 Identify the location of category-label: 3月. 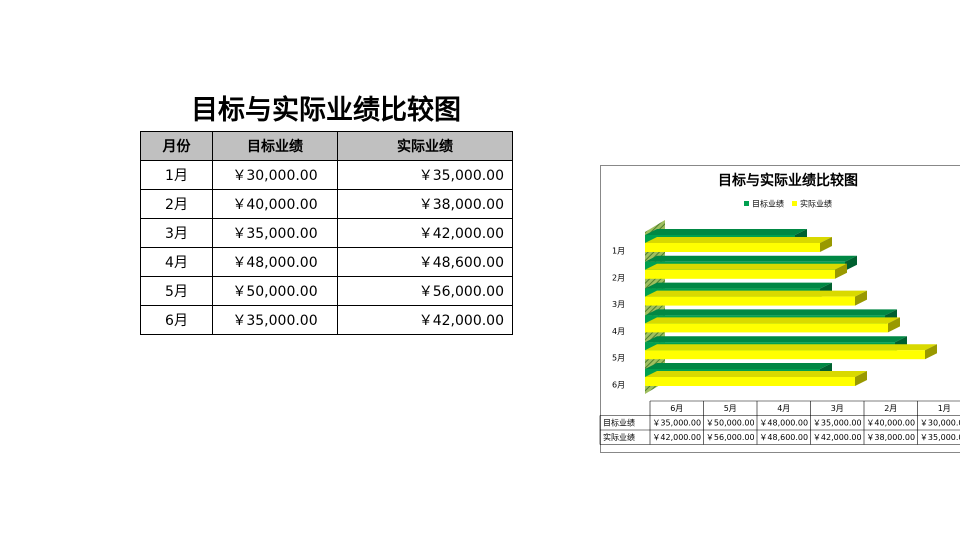
(618, 304).